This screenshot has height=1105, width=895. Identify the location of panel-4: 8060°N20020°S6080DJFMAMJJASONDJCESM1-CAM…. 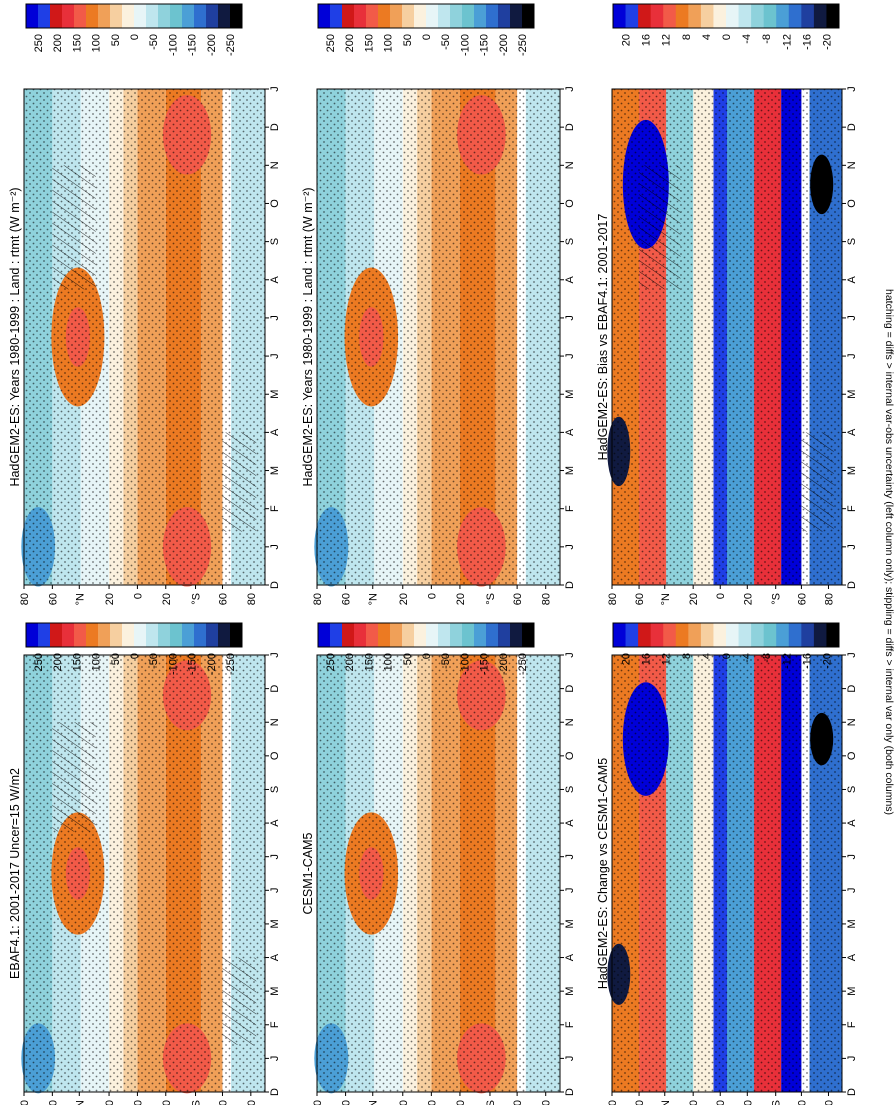
(438, 863).